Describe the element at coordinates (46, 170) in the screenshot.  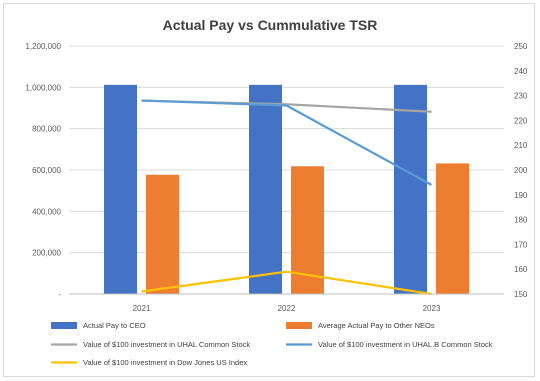
I see `left-tick-label: 600,000` at that location.